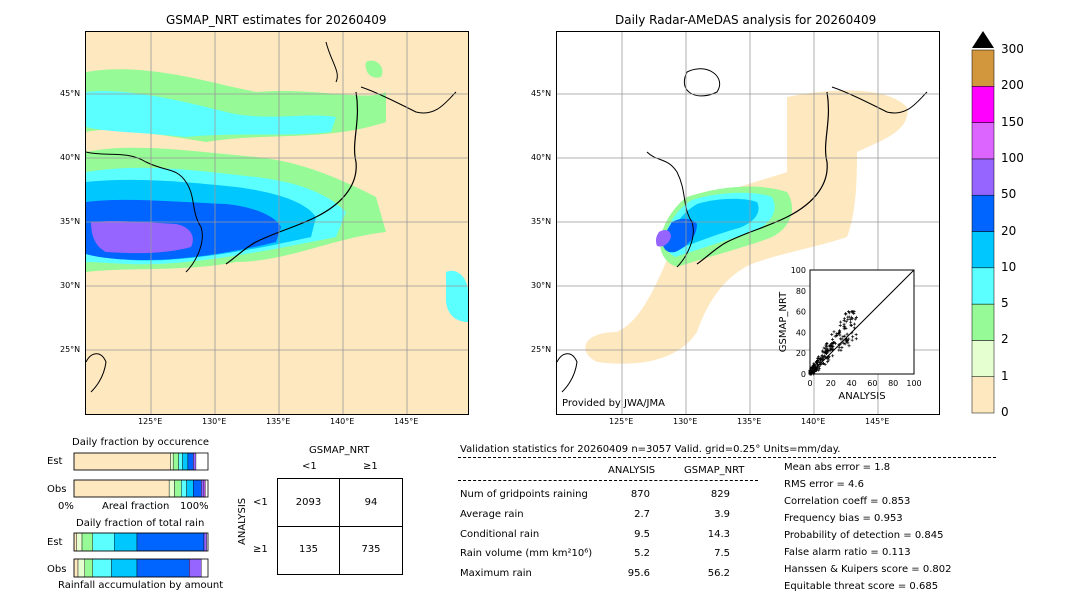  Describe the element at coordinates (718, 573) in the screenshot. I see `validation-row-gsmap: 56.2` at that location.